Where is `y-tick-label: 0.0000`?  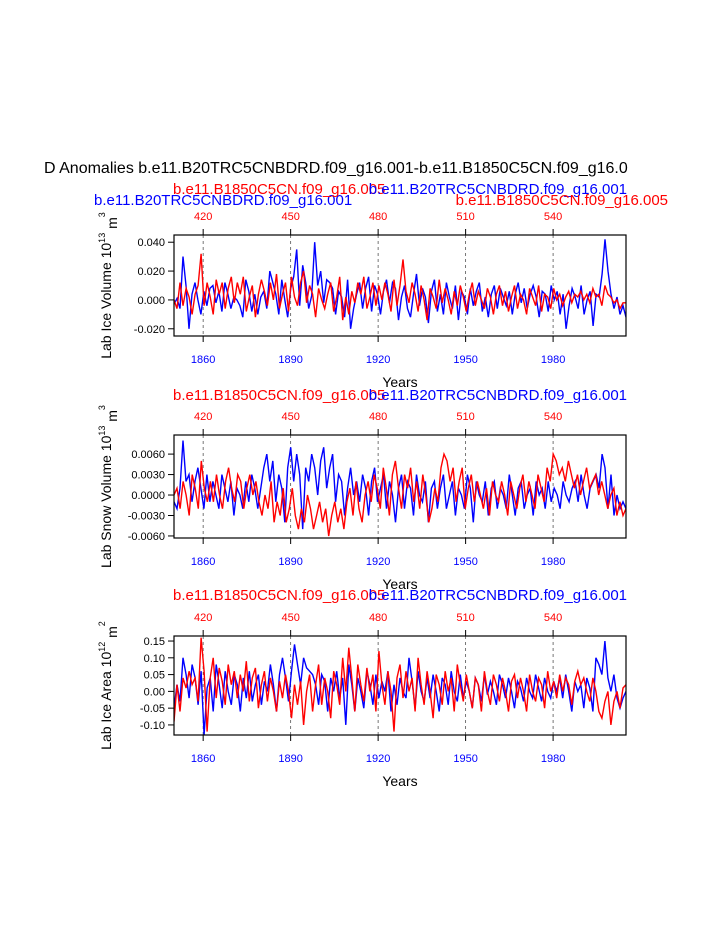
y-tick-label: 0.0000 is located at coordinates (148, 496).